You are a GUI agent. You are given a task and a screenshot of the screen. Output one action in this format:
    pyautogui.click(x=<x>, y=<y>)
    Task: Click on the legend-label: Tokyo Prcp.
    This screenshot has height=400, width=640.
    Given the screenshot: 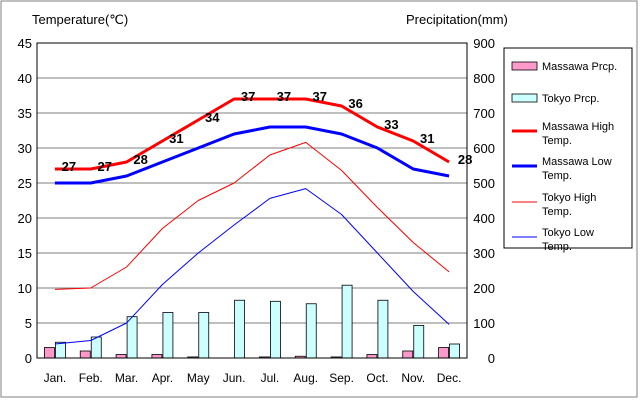 What is the action you would take?
    pyautogui.click(x=570, y=99)
    